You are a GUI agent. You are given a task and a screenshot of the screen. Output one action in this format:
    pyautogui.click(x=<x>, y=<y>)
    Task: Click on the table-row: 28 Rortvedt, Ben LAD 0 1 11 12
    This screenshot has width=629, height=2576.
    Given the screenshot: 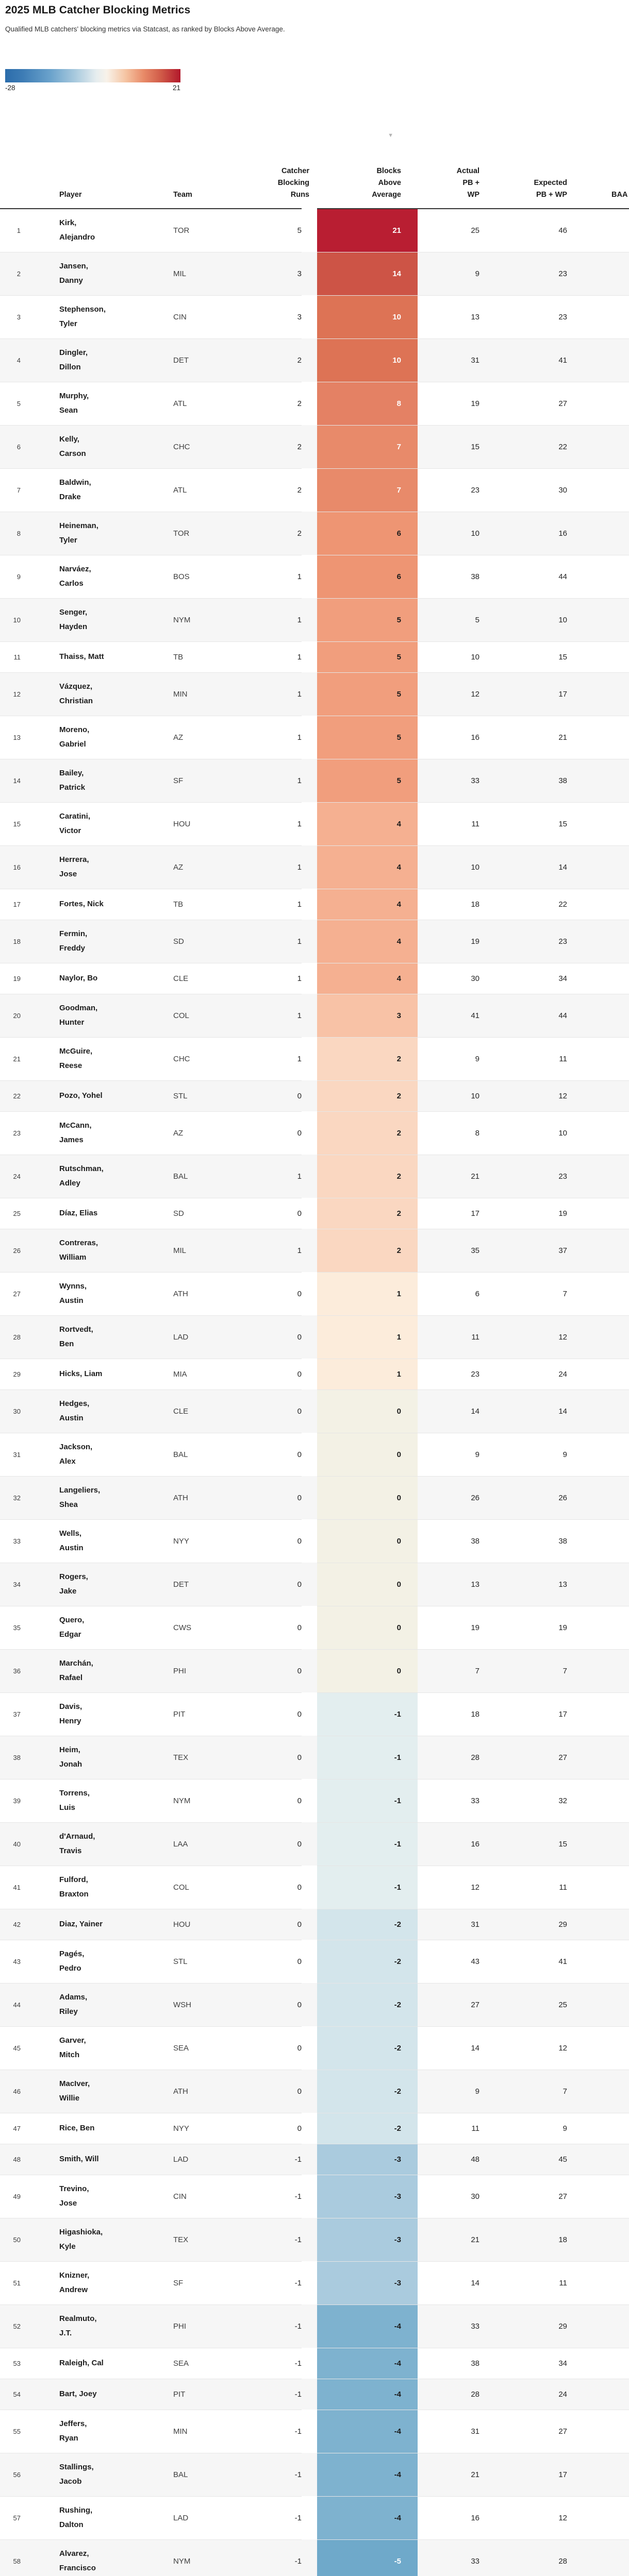 What is the action you would take?
    pyautogui.click(x=314, y=1337)
    